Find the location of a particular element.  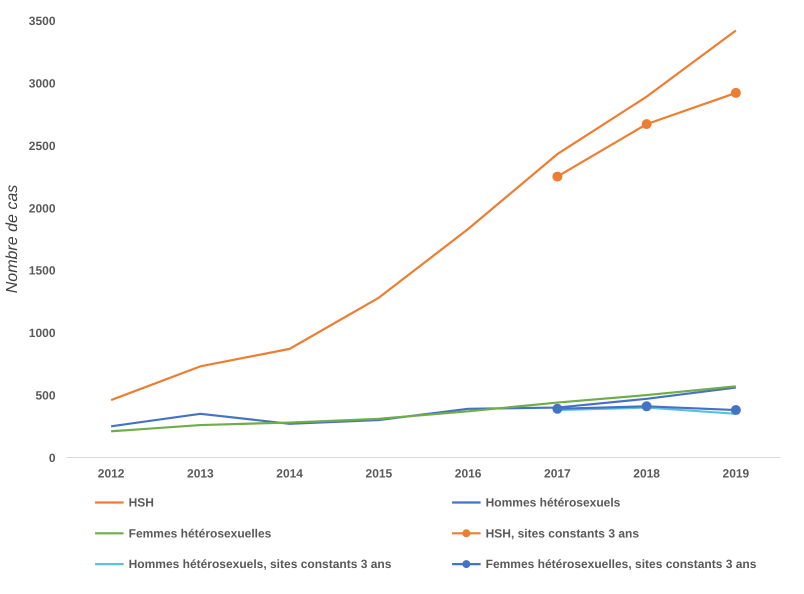

y-tick-label: 1500 is located at coordinates (42, 271).